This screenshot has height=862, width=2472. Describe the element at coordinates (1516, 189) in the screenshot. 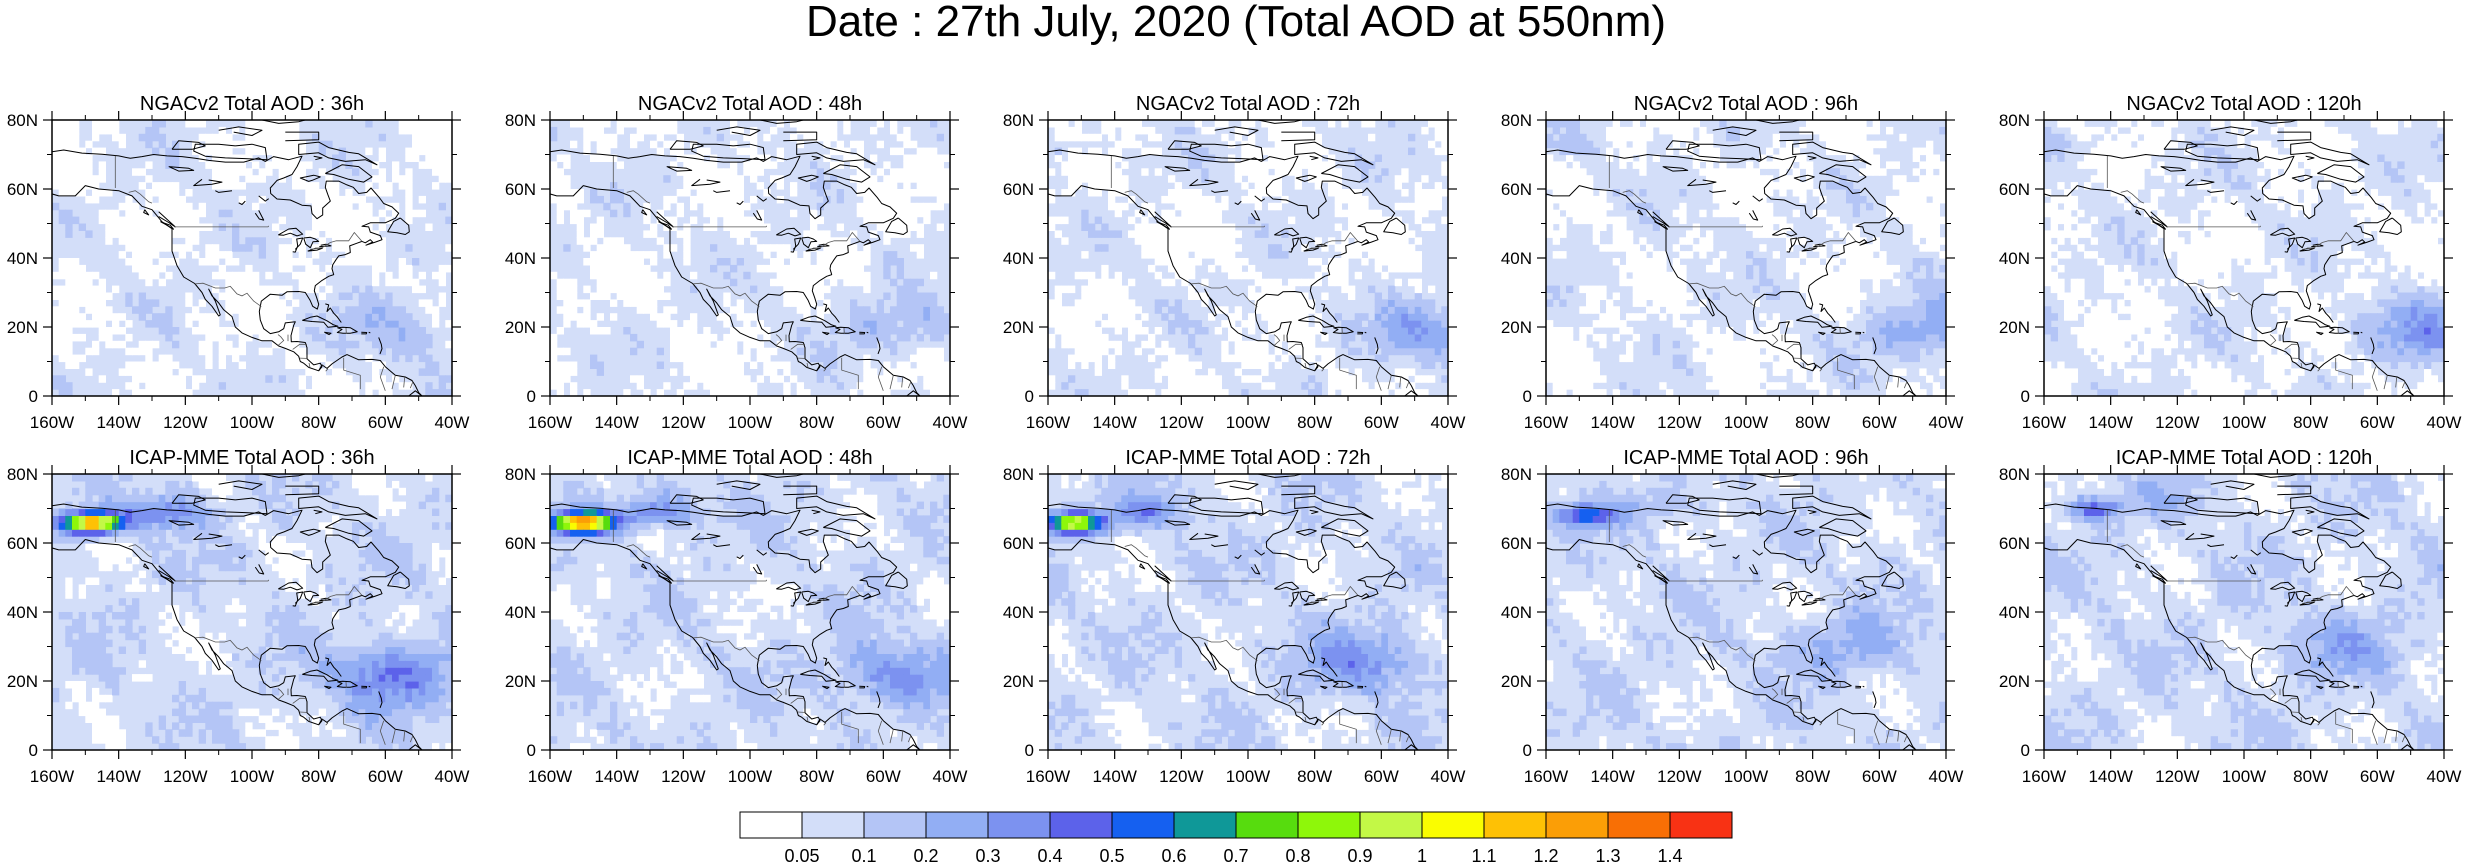

I see `lat-tick-label: 60N` at that location.